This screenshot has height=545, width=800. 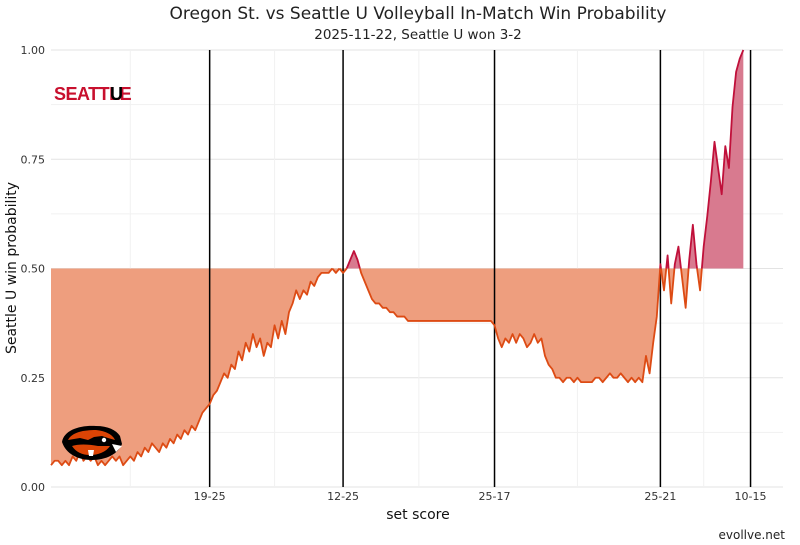 What do you see at coordinates (92, 442) in the screenshot?
I see `beaver-logo-icon` at bounding box center [92, 442].